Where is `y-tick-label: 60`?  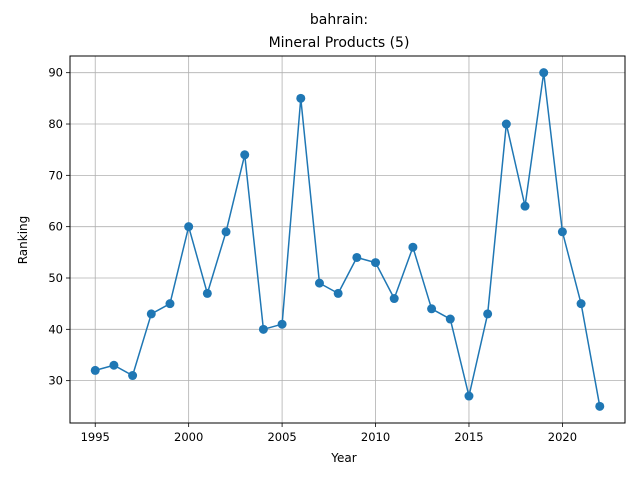
y-tick-label: 60 is located at coordinates (55, 227).